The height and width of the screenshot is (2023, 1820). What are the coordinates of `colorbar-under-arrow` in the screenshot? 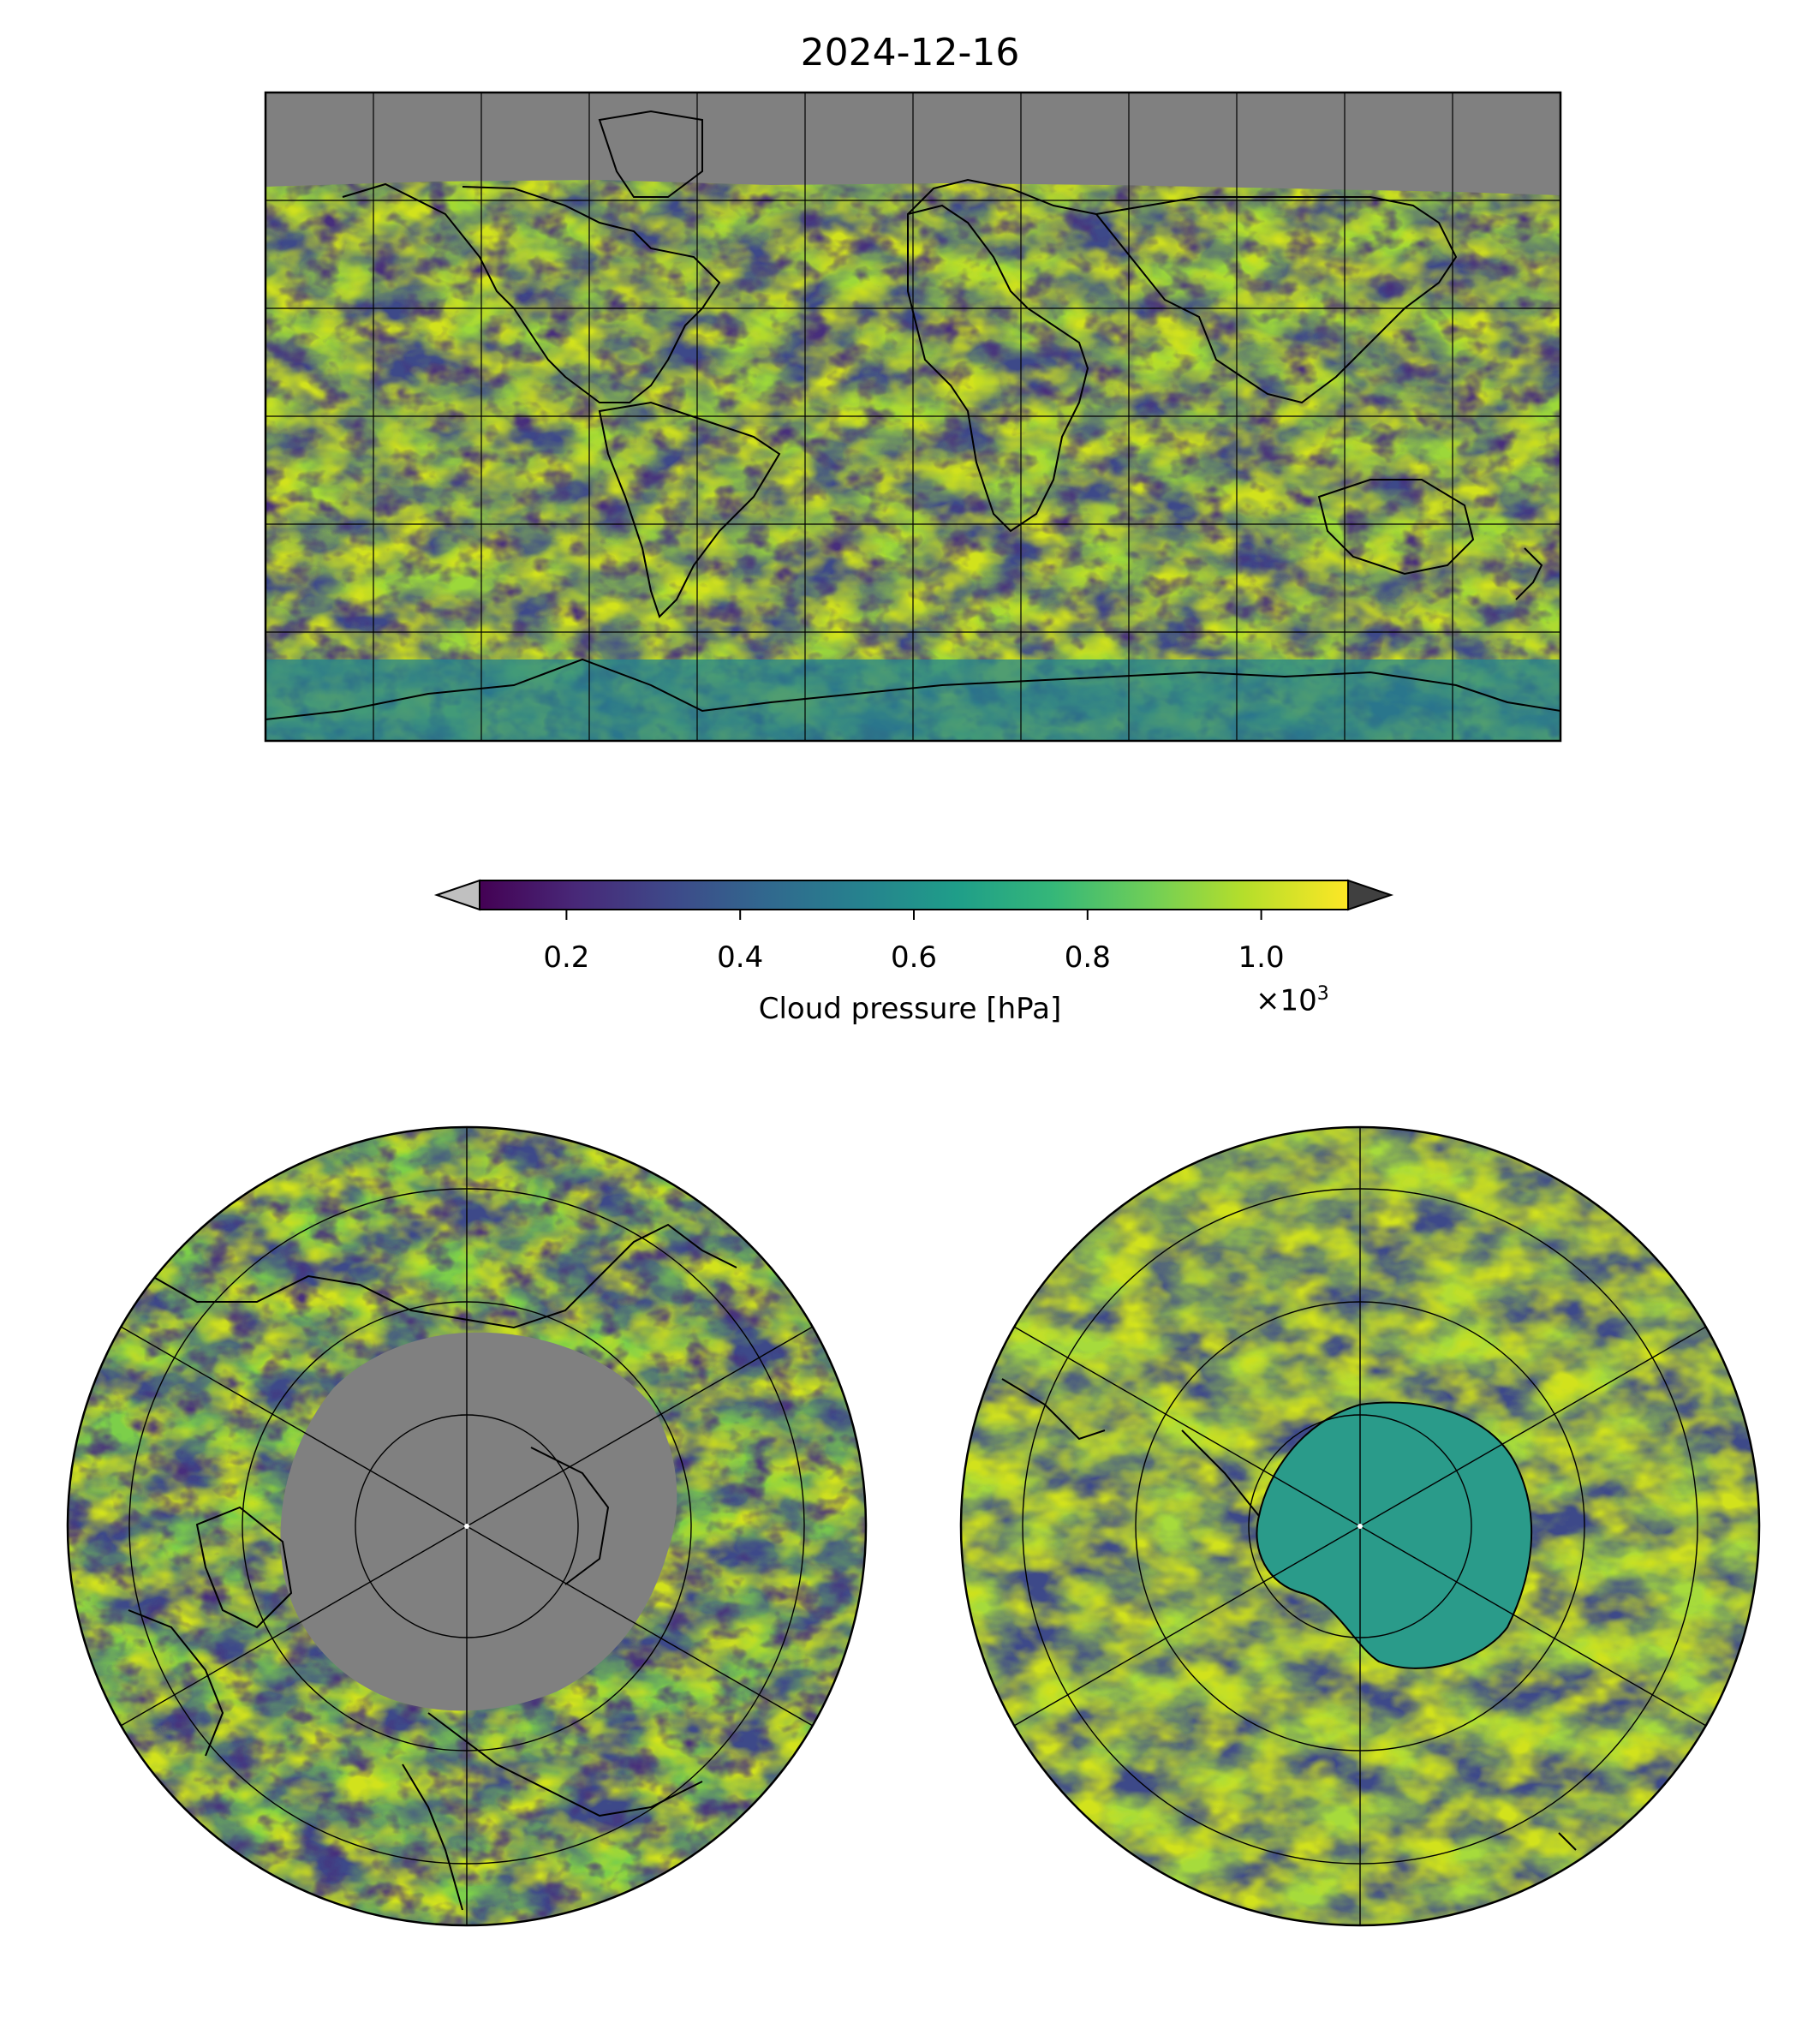 It's located at (456, 895).